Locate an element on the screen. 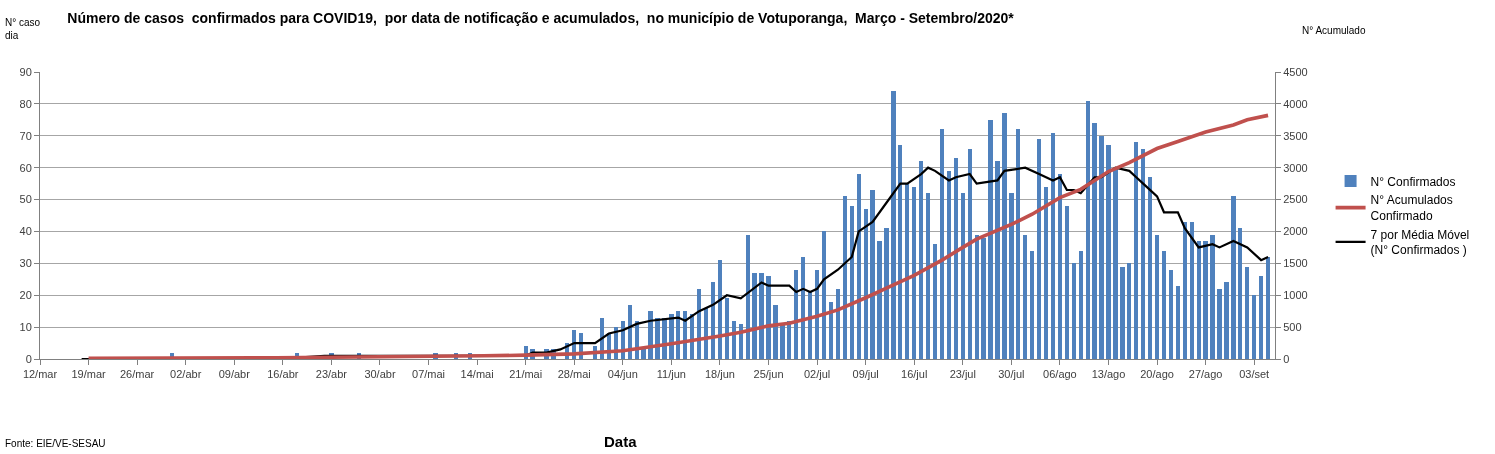 The width and height of the screenshot is (1495, 454). x-tick-label: 03/set is located at coordinates (1254, 374).